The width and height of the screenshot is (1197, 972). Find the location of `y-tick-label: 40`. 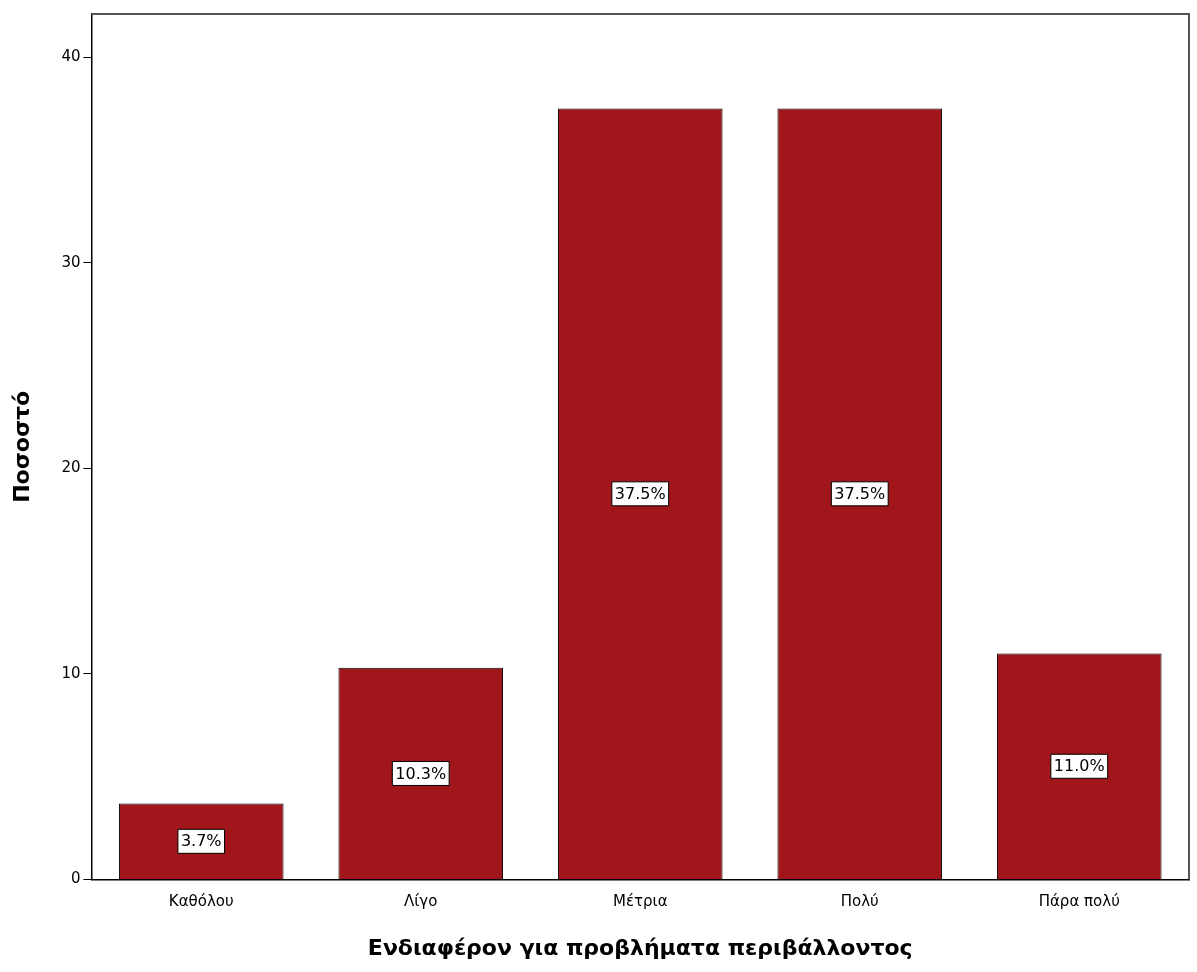

y-tick-label: 40 is located at coordinates (71, 56).